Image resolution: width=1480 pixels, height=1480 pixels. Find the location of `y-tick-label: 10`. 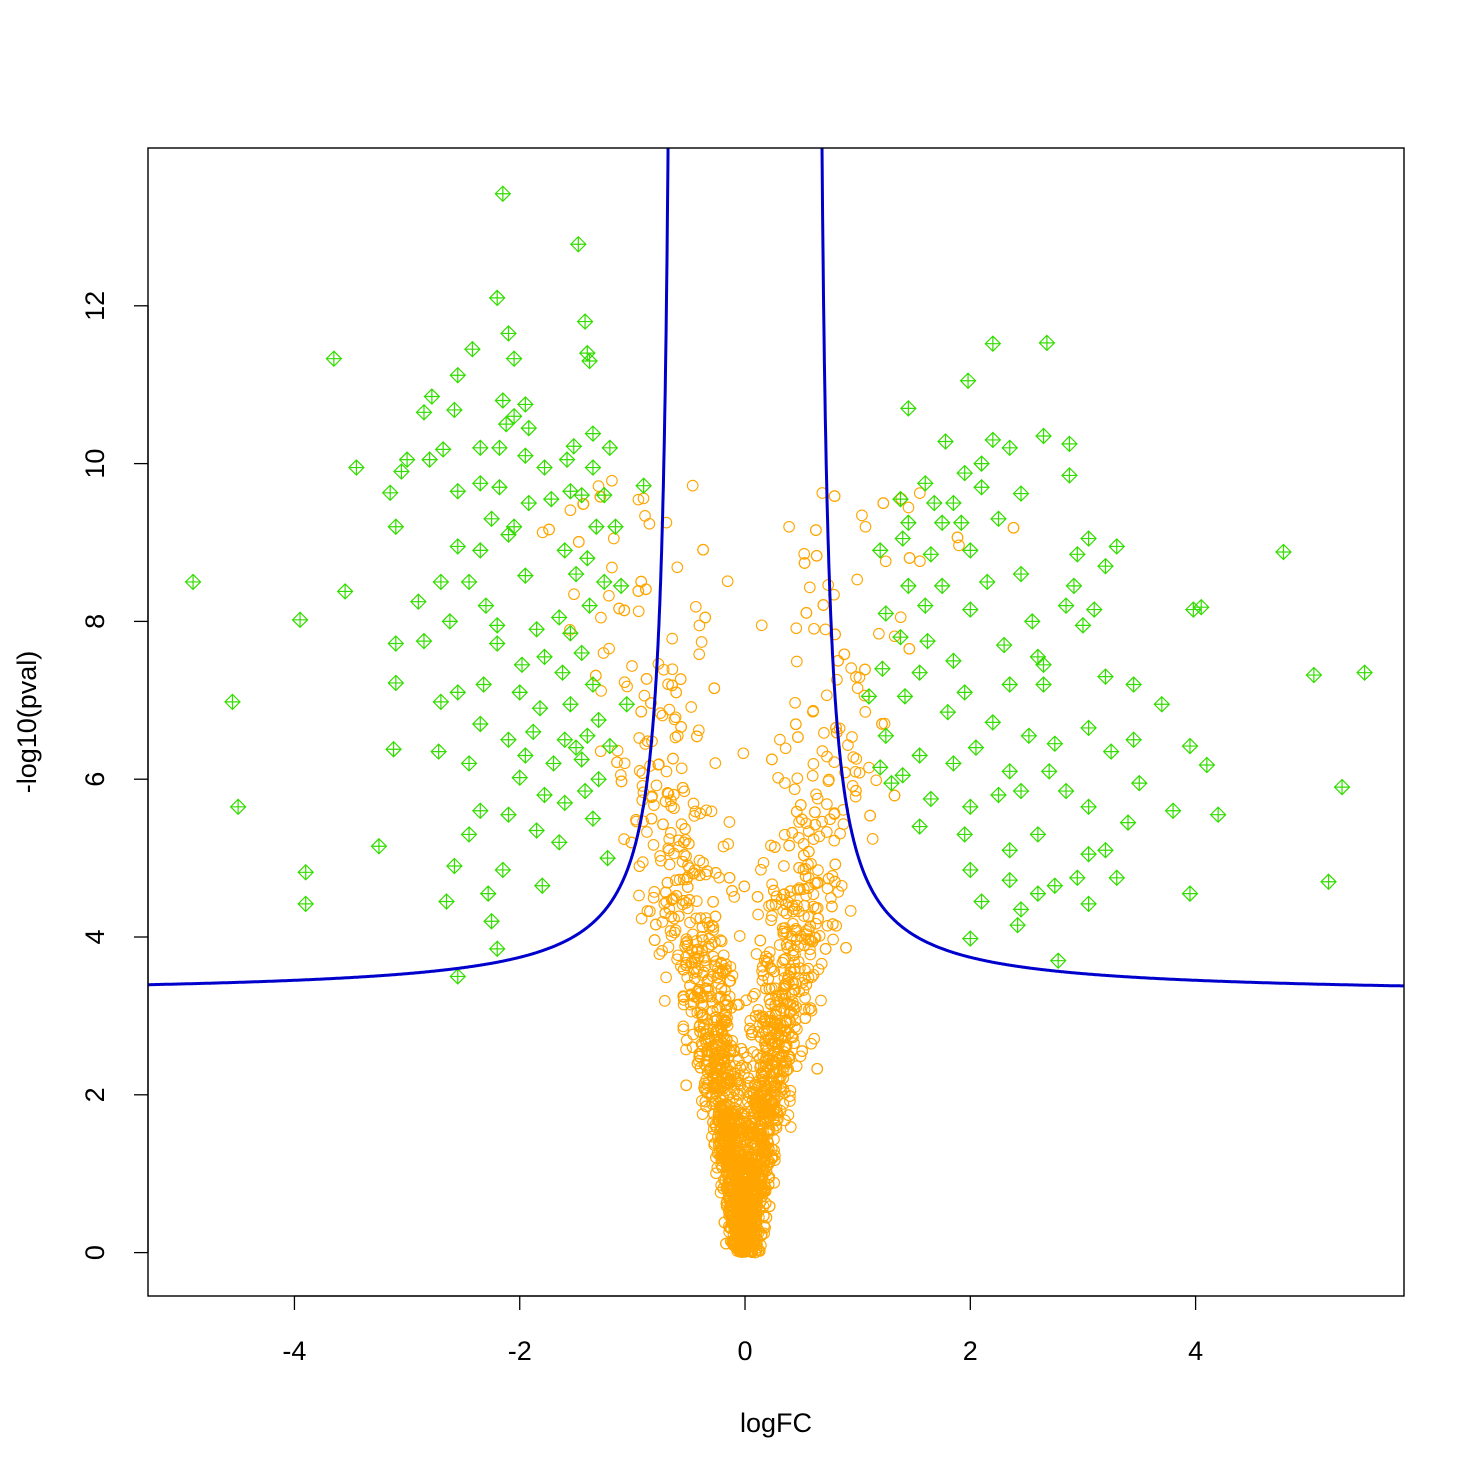

y-tick-label: 10 is located at coordinates (95, 464).